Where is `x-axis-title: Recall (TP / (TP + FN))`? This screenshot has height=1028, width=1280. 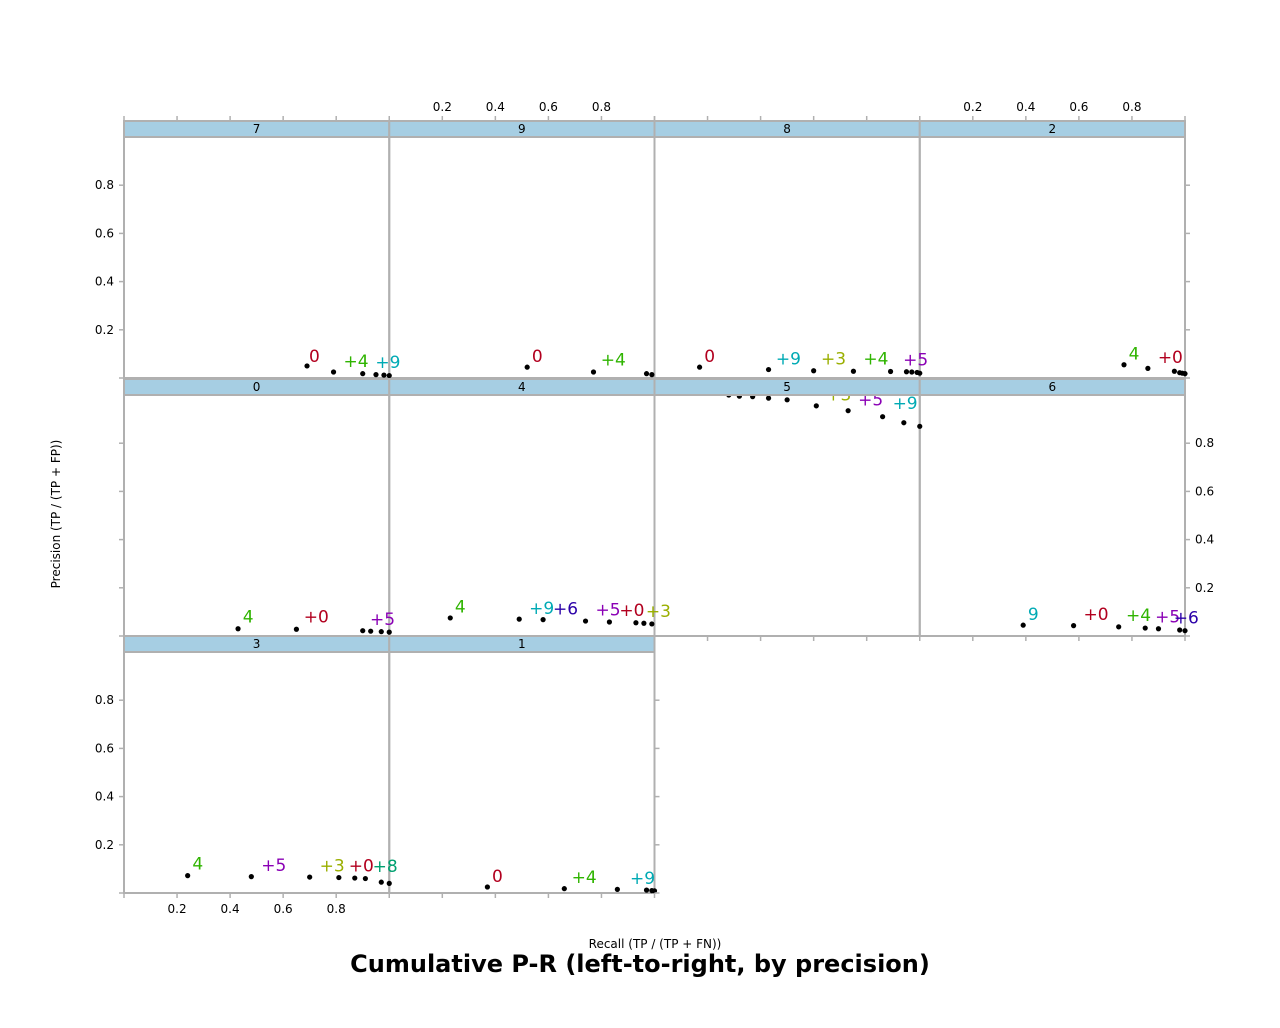 x-axis-title: Recall (TP / (TP + FN)) is located at coordinates (655, 944).